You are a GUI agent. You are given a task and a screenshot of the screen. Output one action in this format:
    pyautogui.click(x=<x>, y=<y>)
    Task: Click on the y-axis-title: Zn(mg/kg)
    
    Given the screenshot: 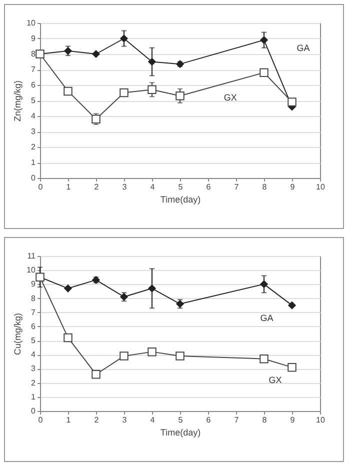 What is the action you would take?
    pyautogui.click(x=17, y=101)
    